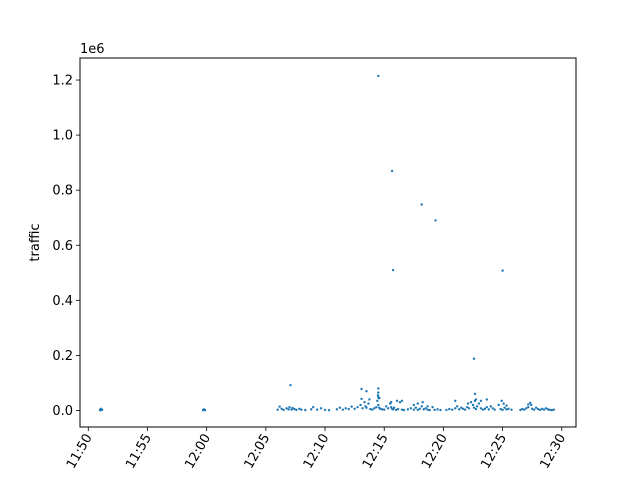 This screenshot has height=480, width=640. I want to click on x-tick-label: 11:50, so click(80, 452).